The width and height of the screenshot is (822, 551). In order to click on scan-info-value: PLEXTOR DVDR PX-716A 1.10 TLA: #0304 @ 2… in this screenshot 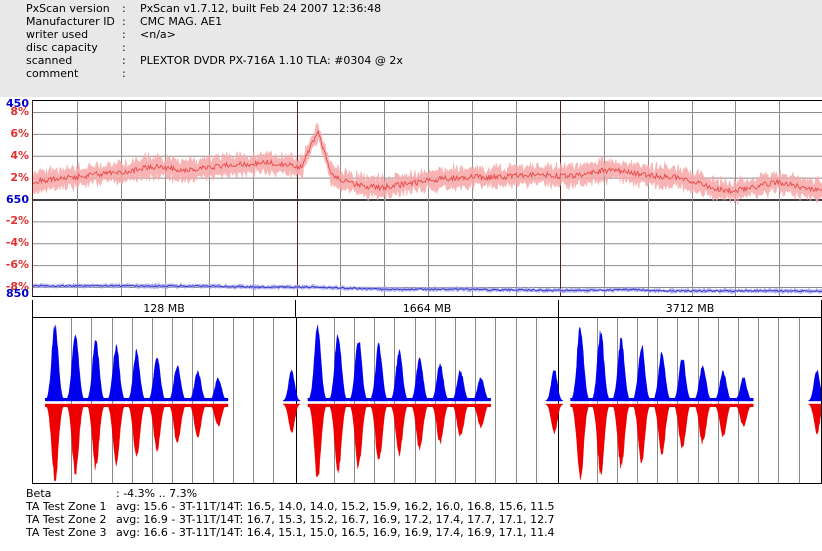, I will do `click(271, 60)`.